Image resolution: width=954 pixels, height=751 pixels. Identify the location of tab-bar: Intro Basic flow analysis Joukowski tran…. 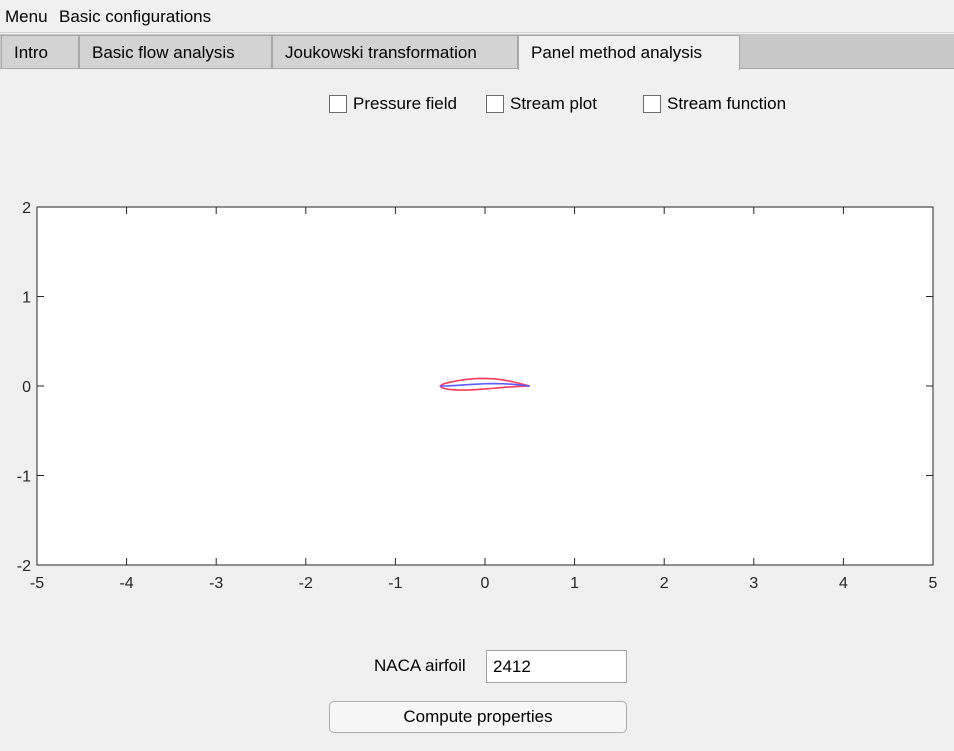
(477, 52).